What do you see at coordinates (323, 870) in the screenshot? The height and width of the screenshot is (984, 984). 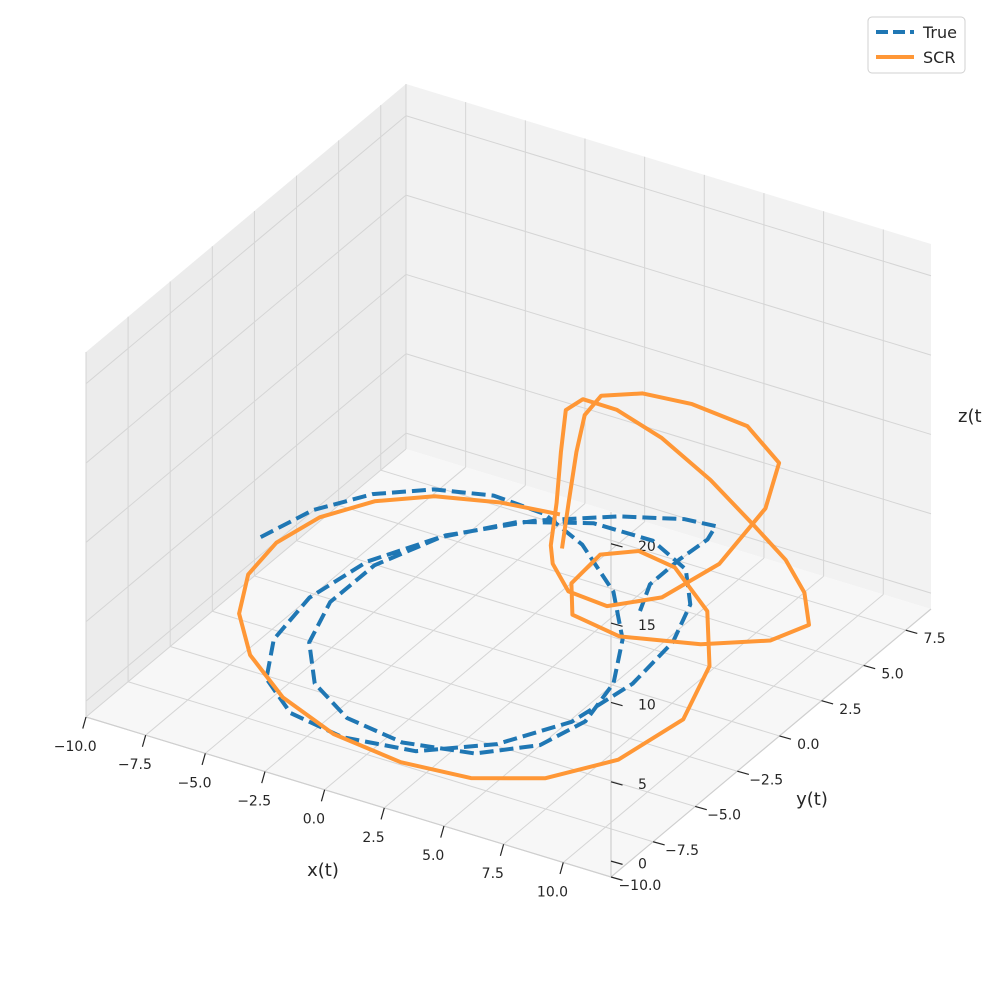 I see `x-axis-label: x(t)` at bounding box center [323, 870].